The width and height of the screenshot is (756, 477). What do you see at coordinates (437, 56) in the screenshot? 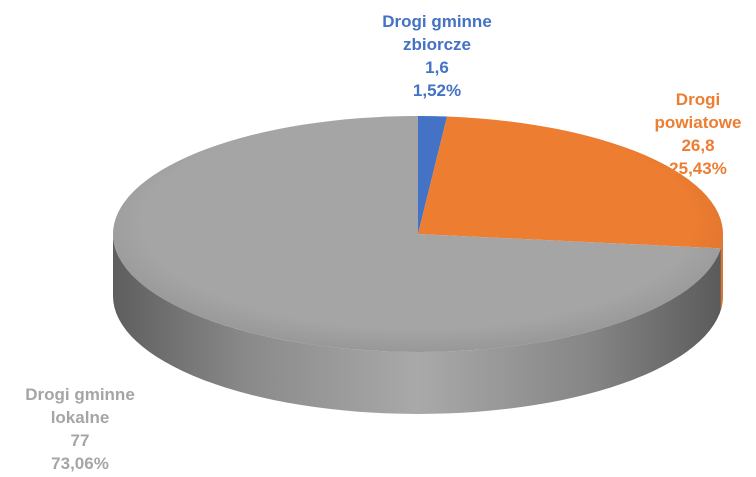
I see `data-label-gminne-zbiorcze: Drogi gminne zbiorcze 1,6 1,52%` at bounding box center [437, 56].